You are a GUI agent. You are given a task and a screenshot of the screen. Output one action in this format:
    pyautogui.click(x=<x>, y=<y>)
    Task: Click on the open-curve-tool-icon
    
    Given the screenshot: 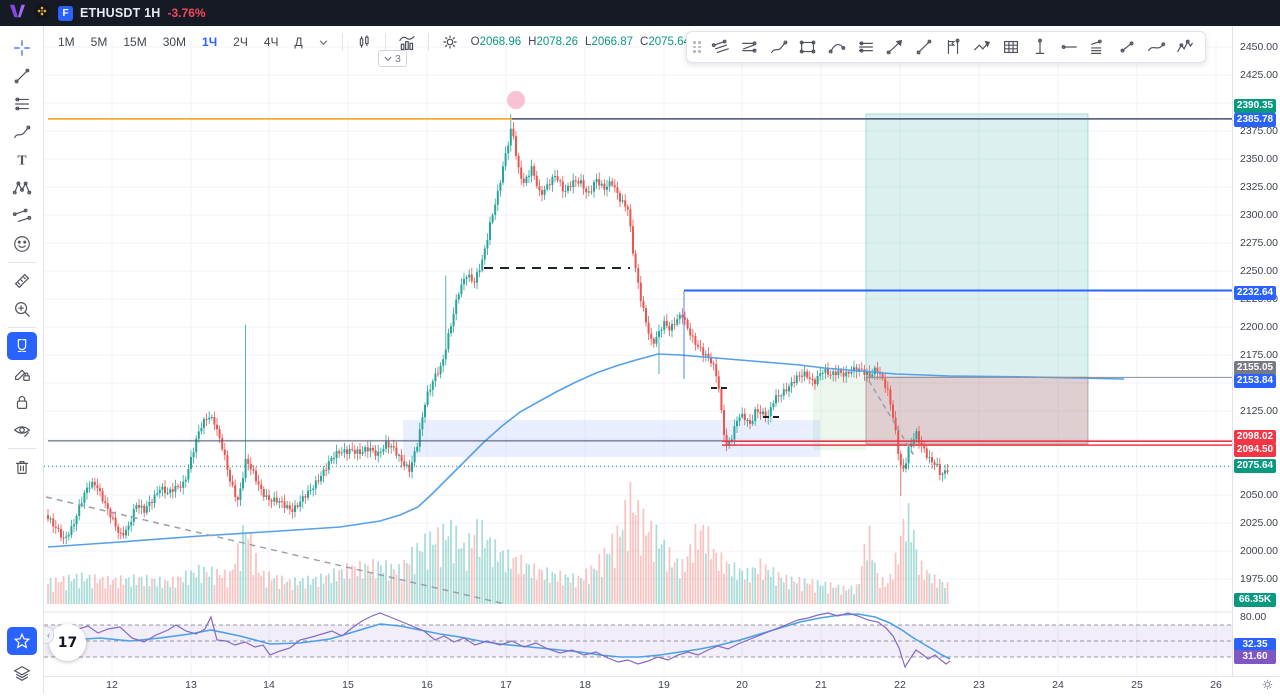 What is the action you would take?
    pyautogui.click(x=1156, y=47)
    